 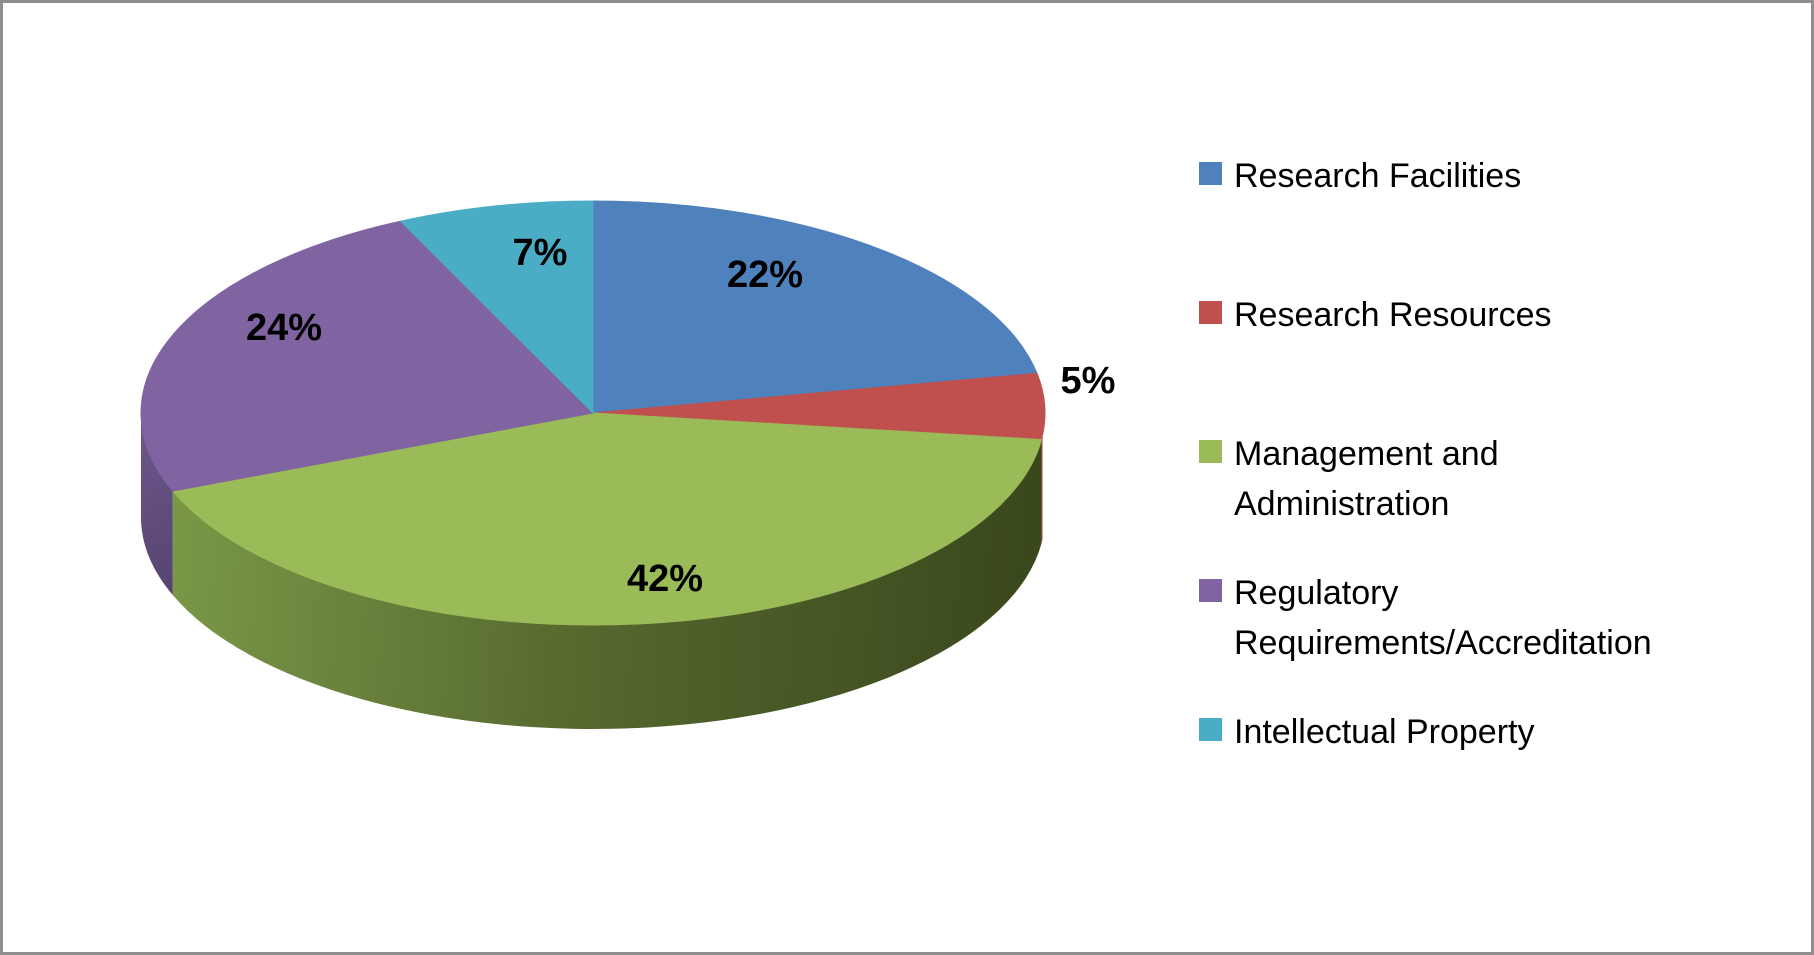 What do you see at coordinates (815, 307) in the screenshot?
I see `pie-slice-research-facilities` at bounding box center [815, 307].